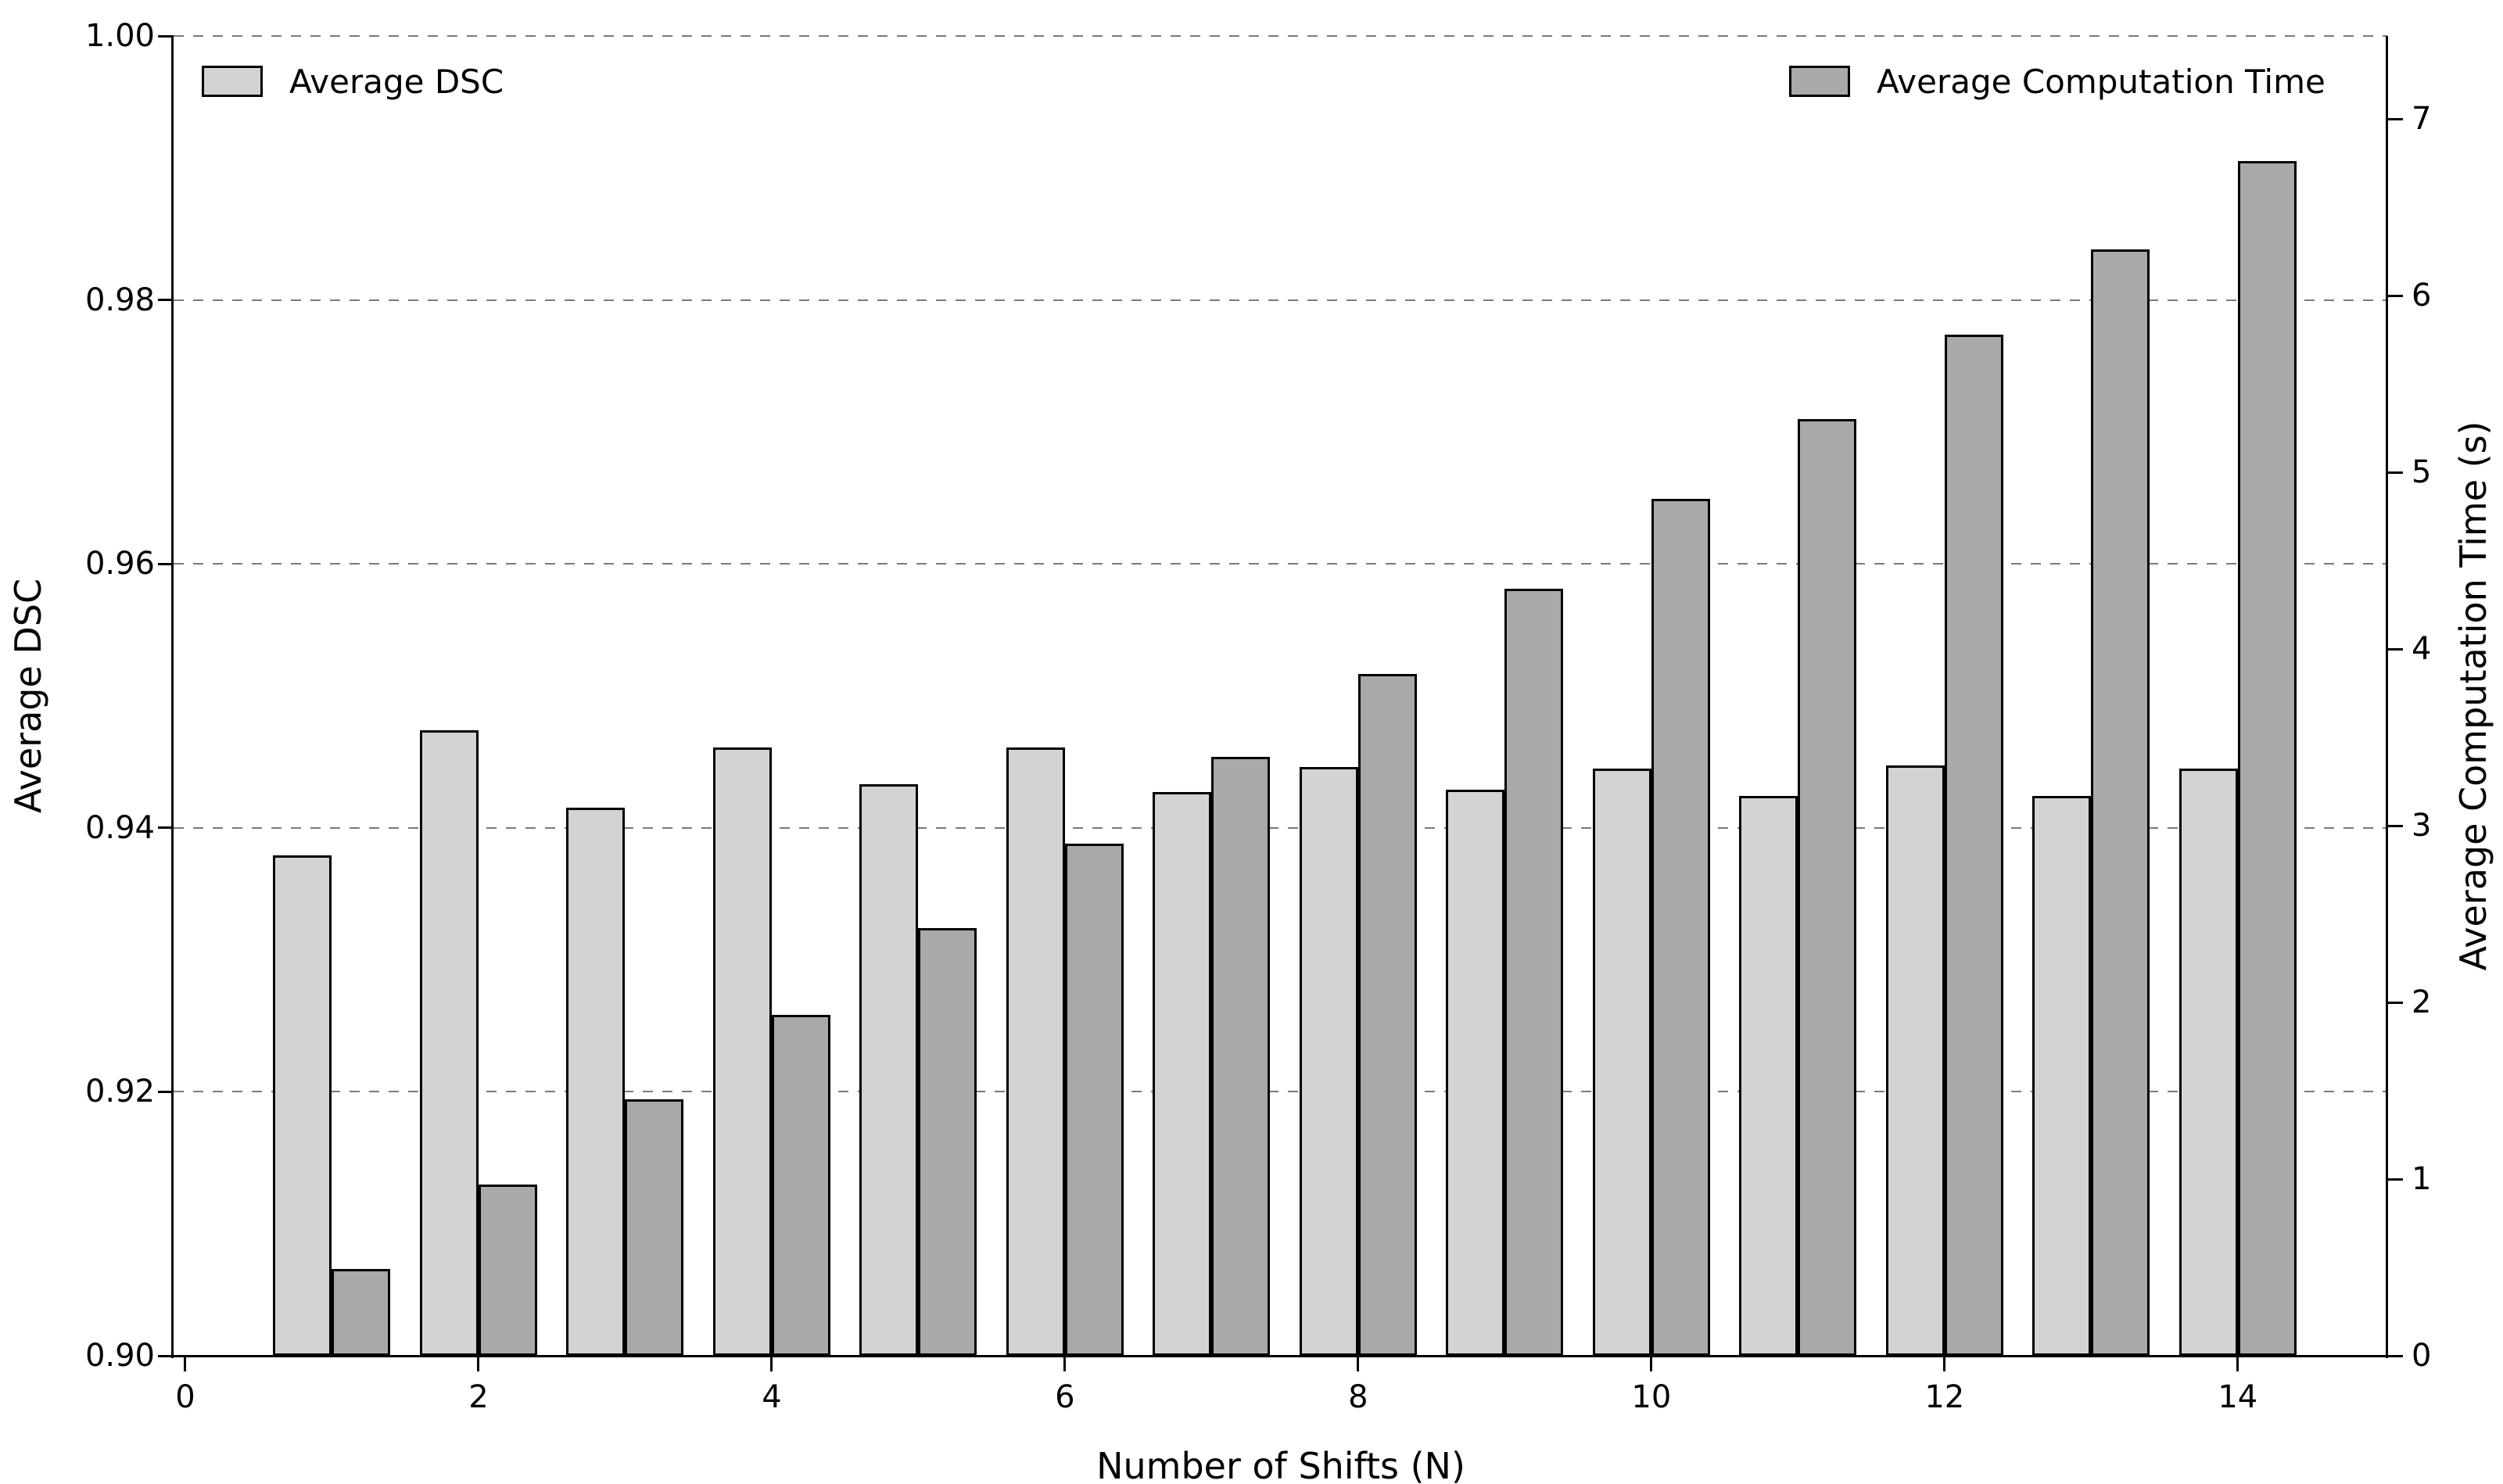 The height and width of the screenshot is (1484, 2503). Describe the element at coordinates (397, 81) in the screenshot. I see `legend-label-dsc: Average DSC` at that location.